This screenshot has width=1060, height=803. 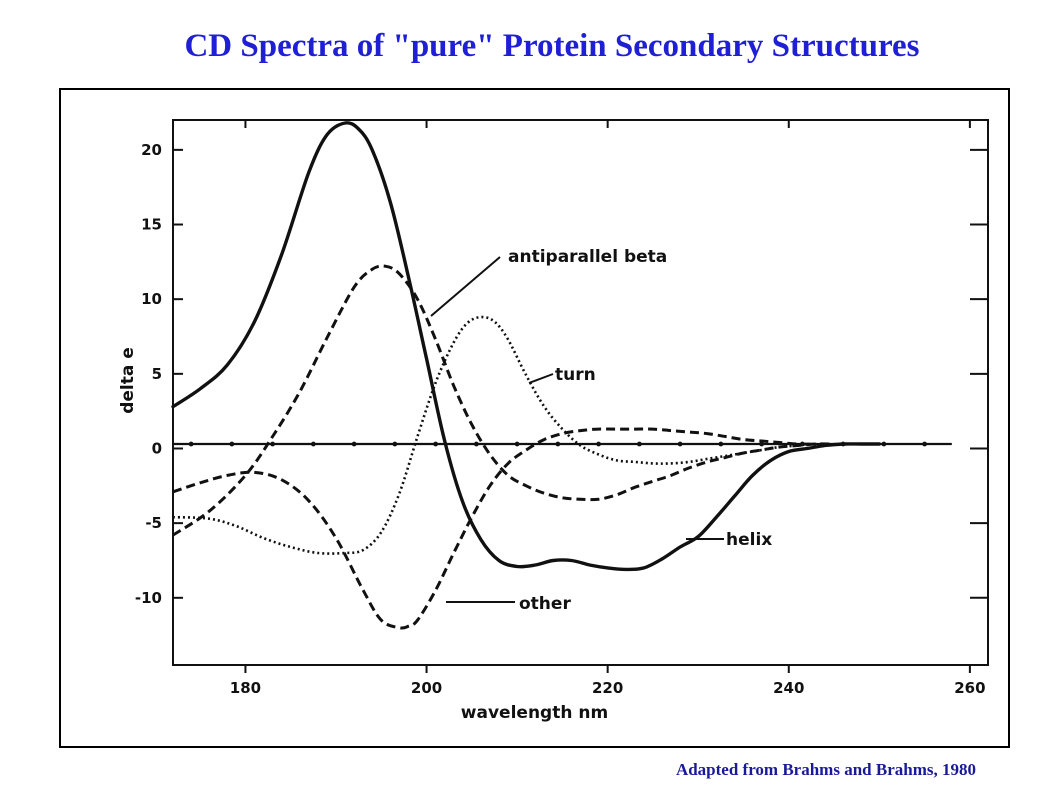 I want to click on source-credit: Adapted from Brahms and Brahms, 1980, so click(x=825, y=769).